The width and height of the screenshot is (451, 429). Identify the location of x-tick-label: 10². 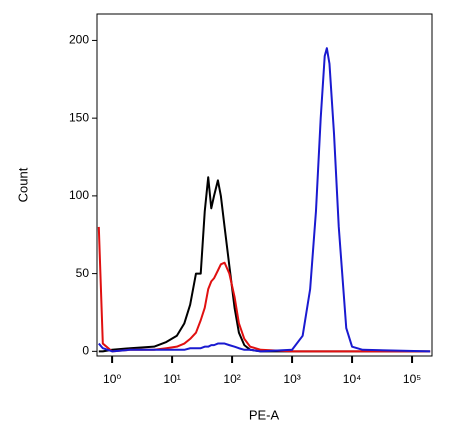
(231, 379).